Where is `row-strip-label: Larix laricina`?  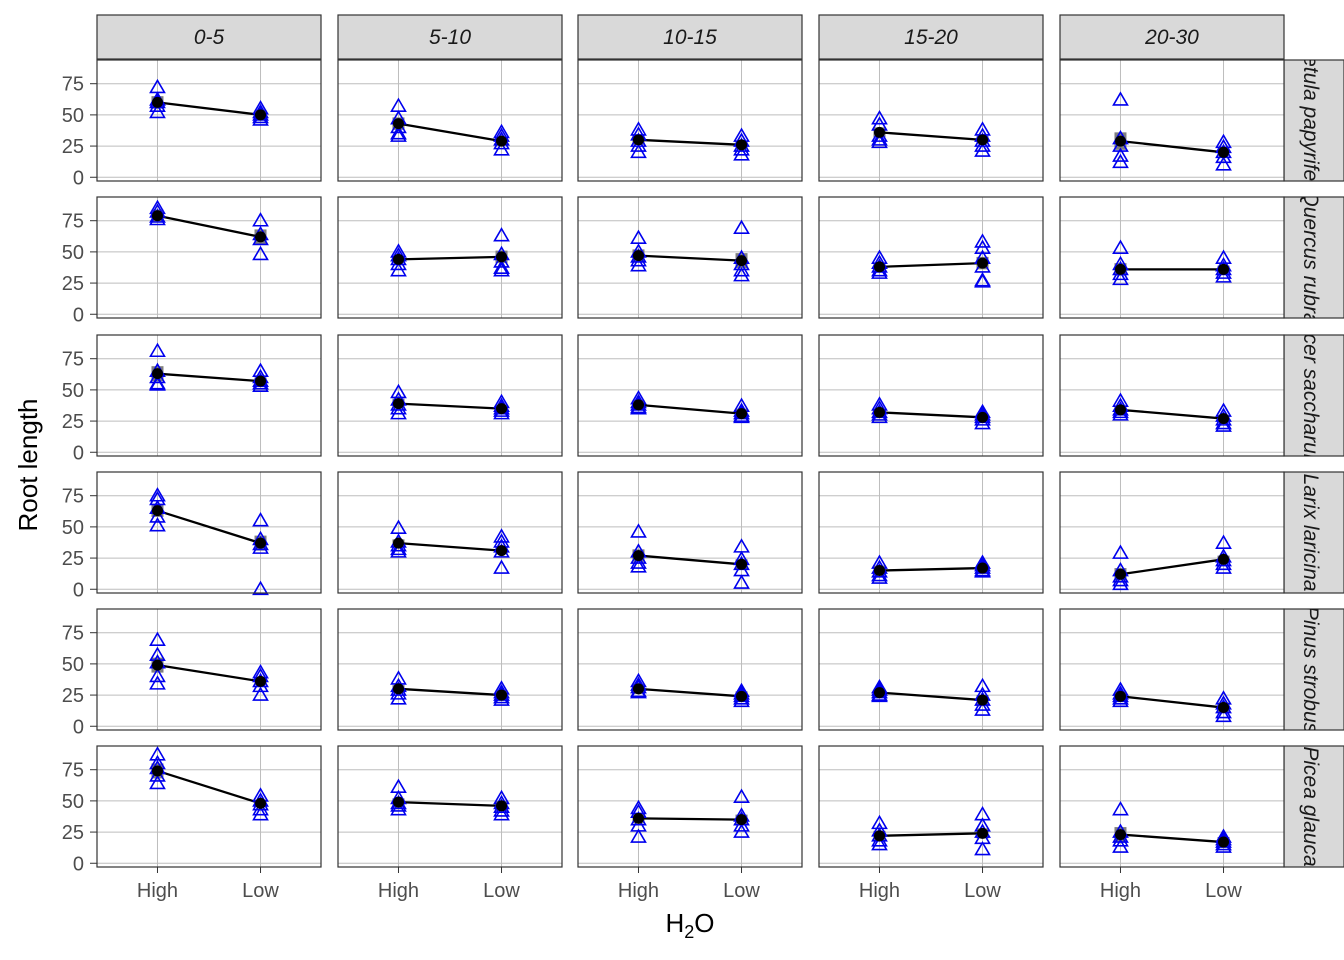 row-strip-label: Larix laricina is located at coordinates (1310, 533).